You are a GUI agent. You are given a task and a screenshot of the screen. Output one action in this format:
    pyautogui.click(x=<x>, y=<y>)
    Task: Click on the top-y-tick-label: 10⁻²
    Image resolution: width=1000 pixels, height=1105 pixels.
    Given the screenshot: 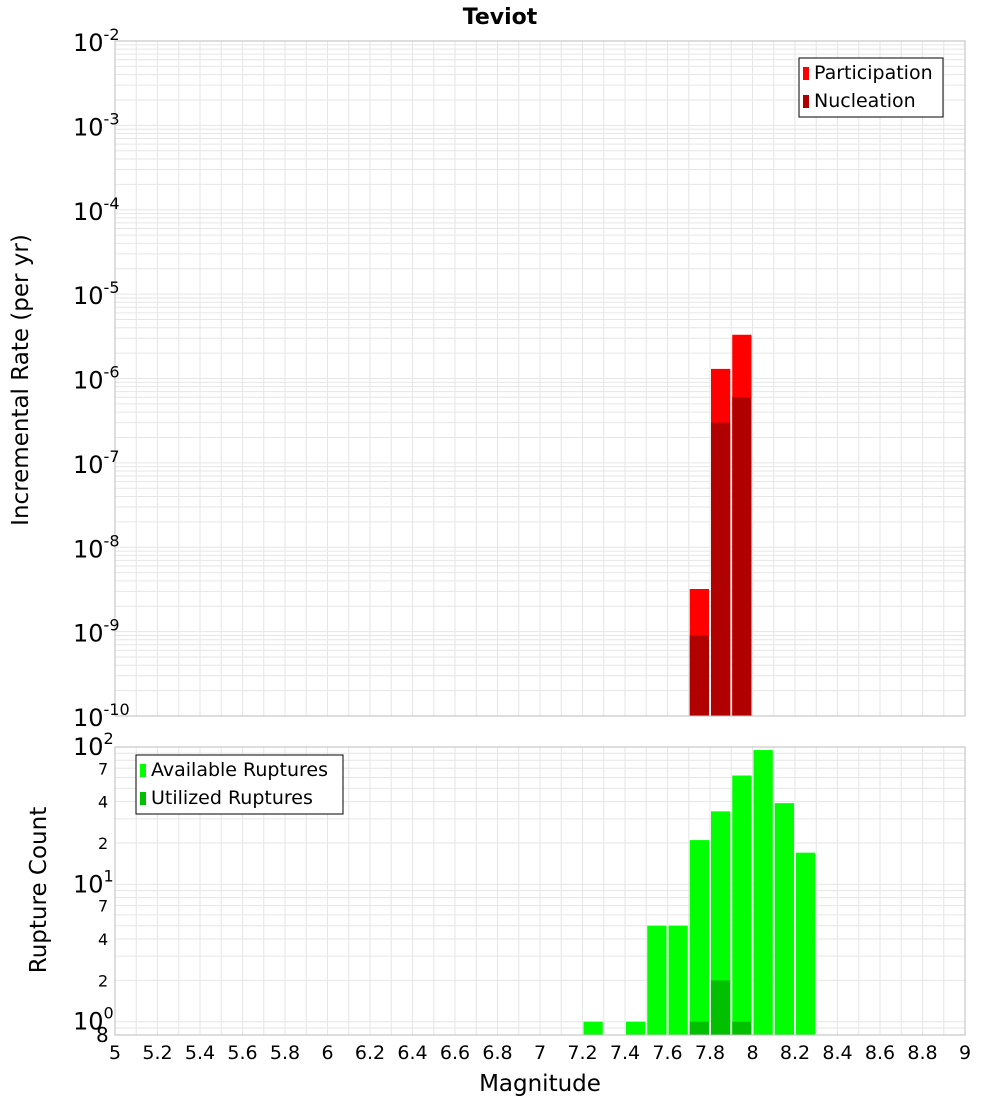 What is the action you would take?
    pyautogui.click(x=96, y=41)
    